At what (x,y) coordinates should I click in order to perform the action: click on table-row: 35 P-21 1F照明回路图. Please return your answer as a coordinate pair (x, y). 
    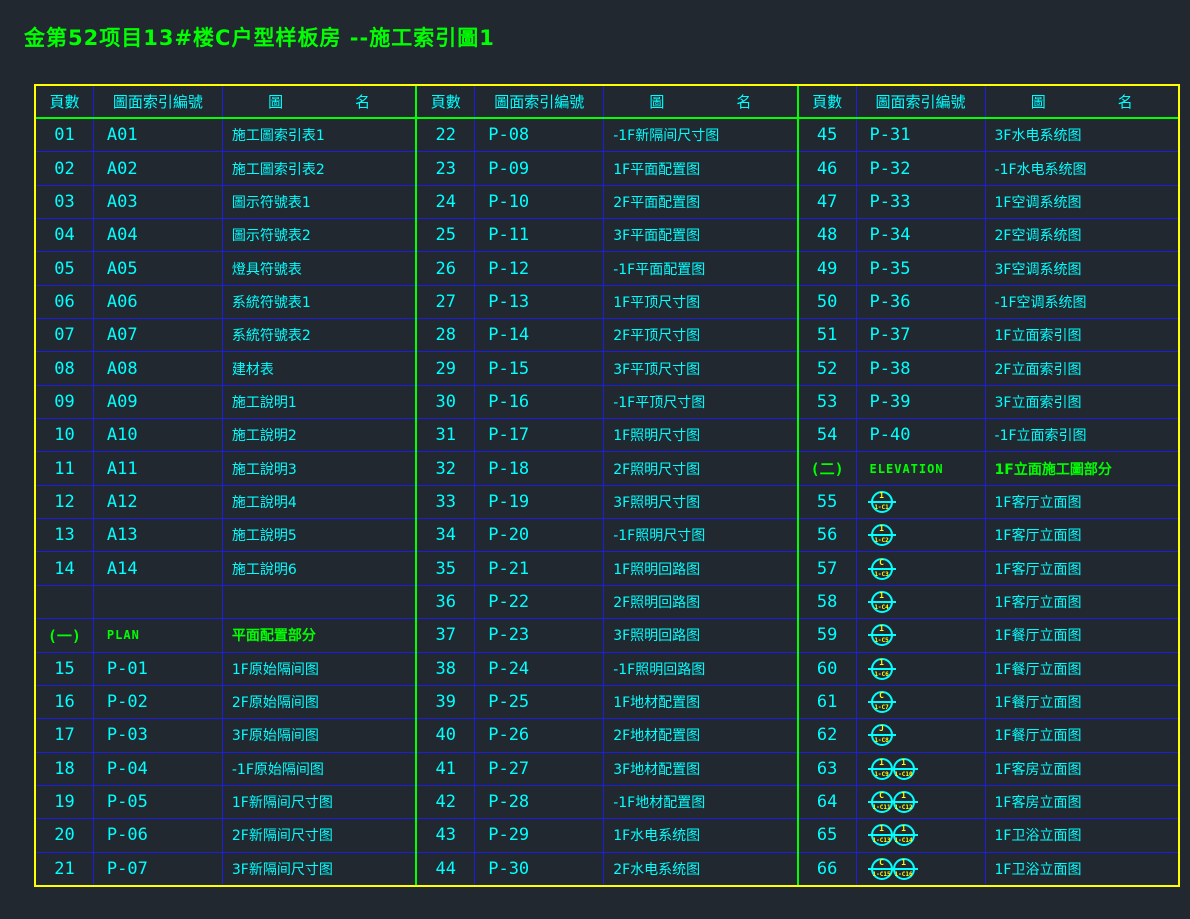
    Looking at the image, I should click on (607, 568).